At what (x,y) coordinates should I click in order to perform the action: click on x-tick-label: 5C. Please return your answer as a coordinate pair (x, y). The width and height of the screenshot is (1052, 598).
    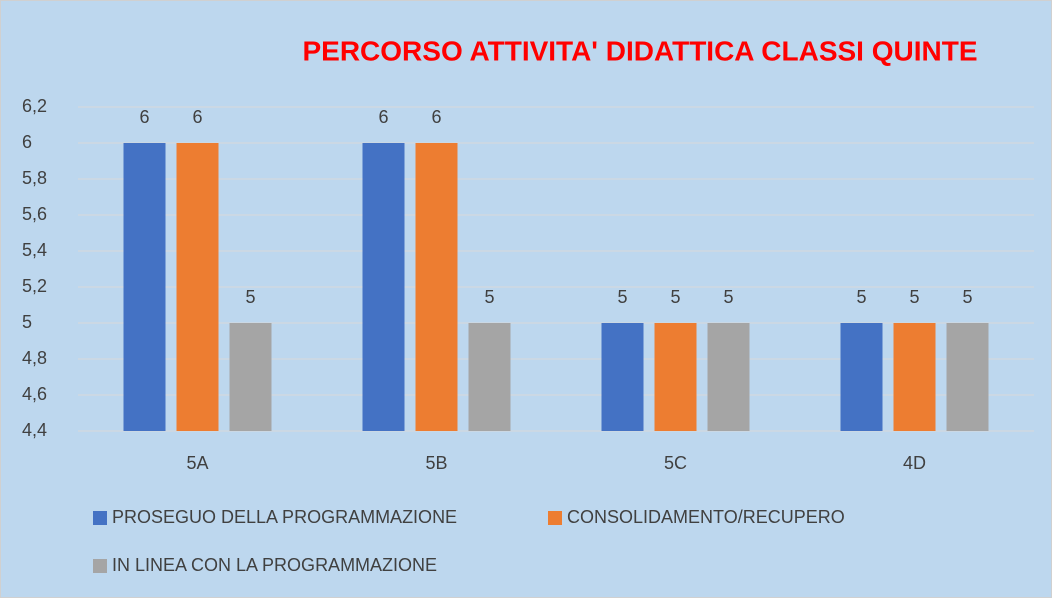
    Looking at the image, I should click on (675, 463).